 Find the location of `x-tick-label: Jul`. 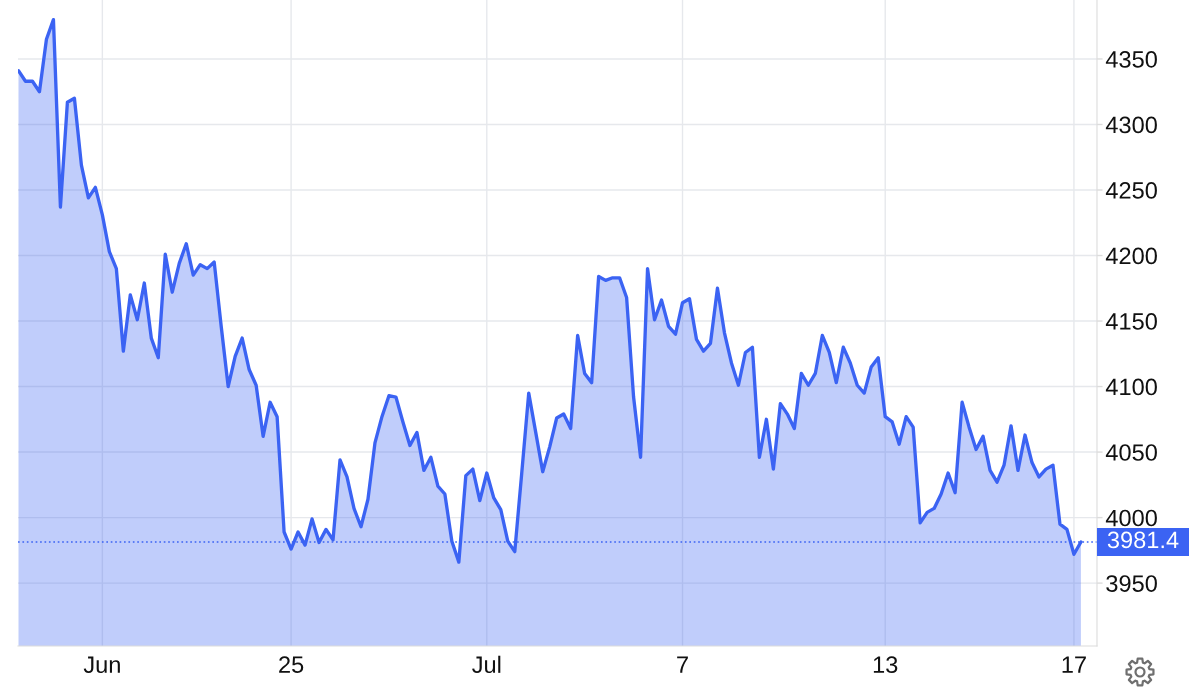

x-tick-label: Jul is located at coordinates (486, 664).